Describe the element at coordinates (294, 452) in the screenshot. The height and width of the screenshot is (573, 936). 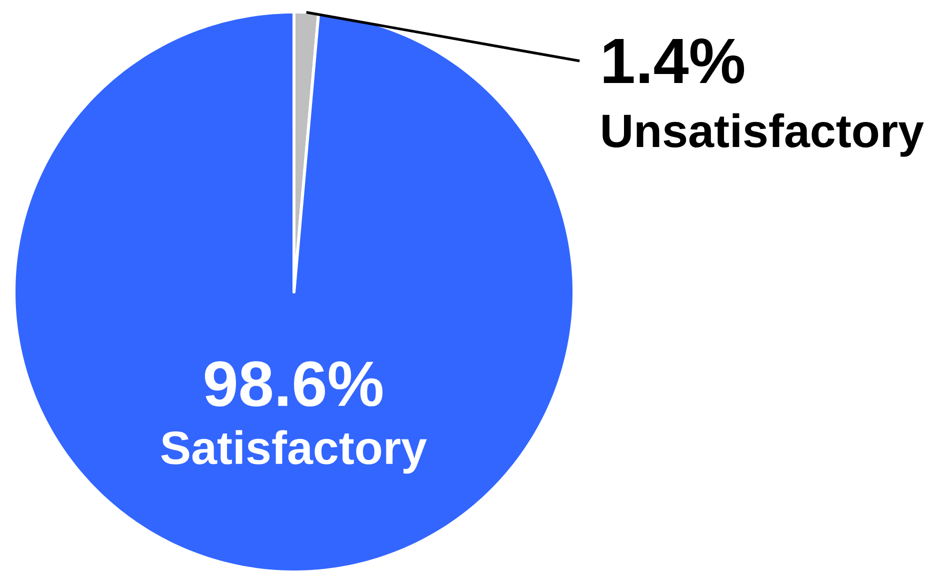
I see `slice-label: Satisfactory` at that location.